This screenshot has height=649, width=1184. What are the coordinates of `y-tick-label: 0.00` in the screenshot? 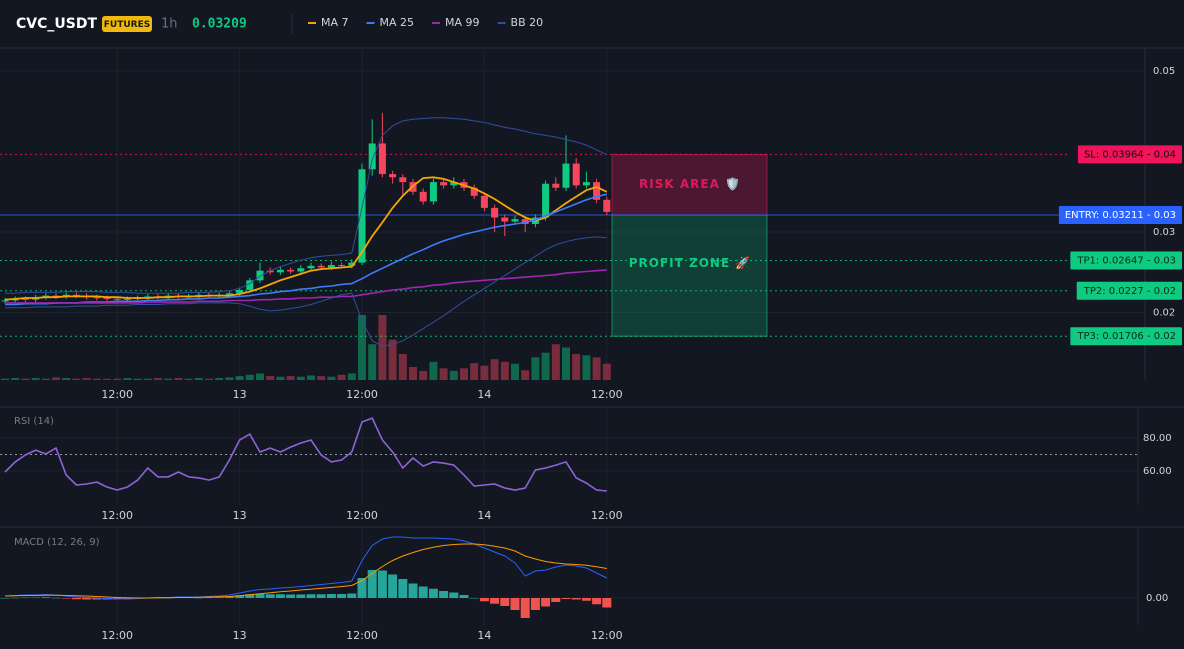 It's located at (1157, 598).